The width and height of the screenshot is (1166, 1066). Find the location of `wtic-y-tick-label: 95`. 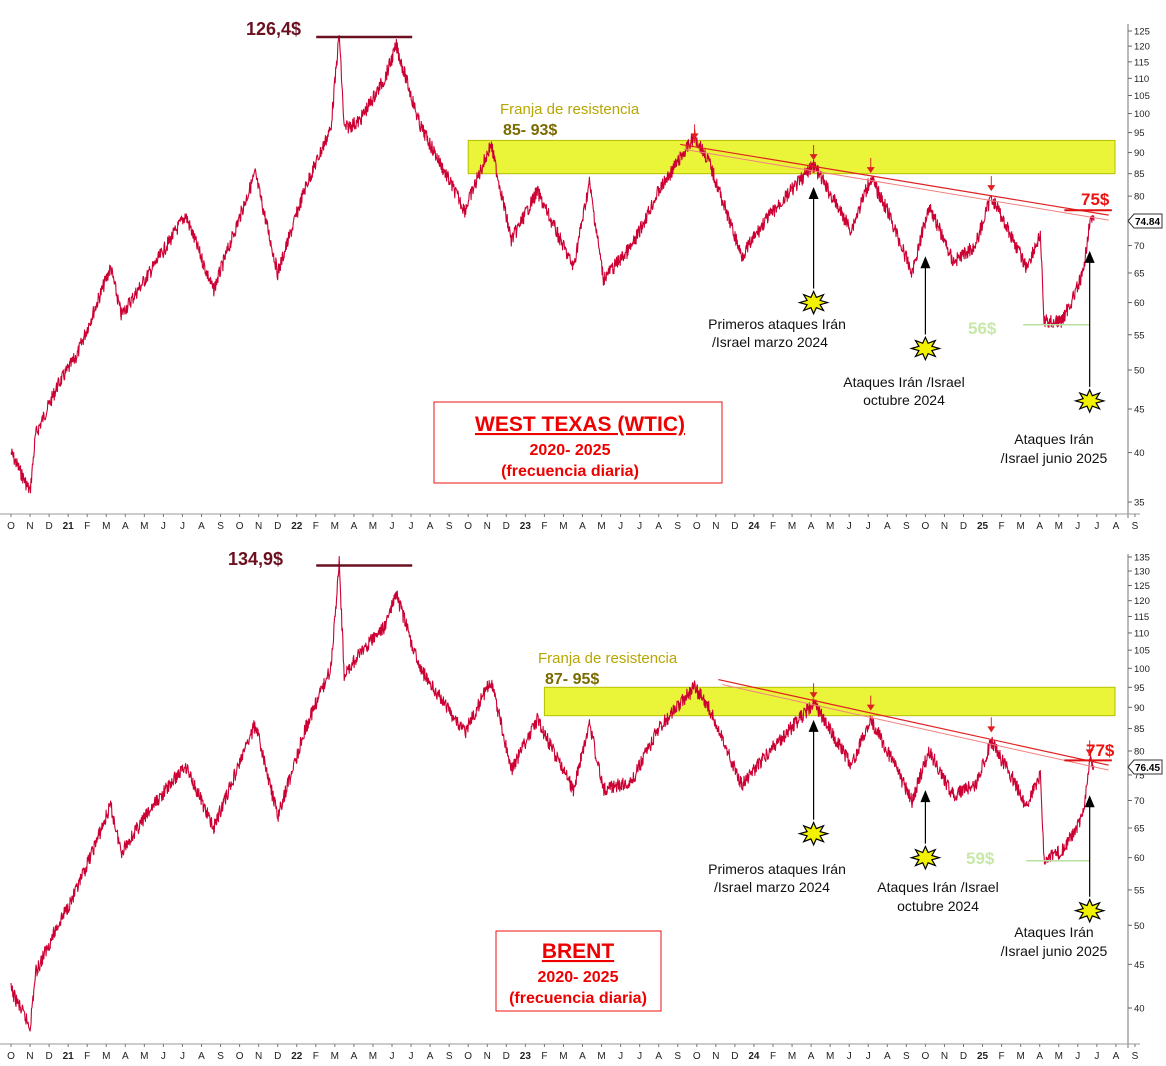

wtic-y-tick-label: 95 is located at coordinates (1139, 133).